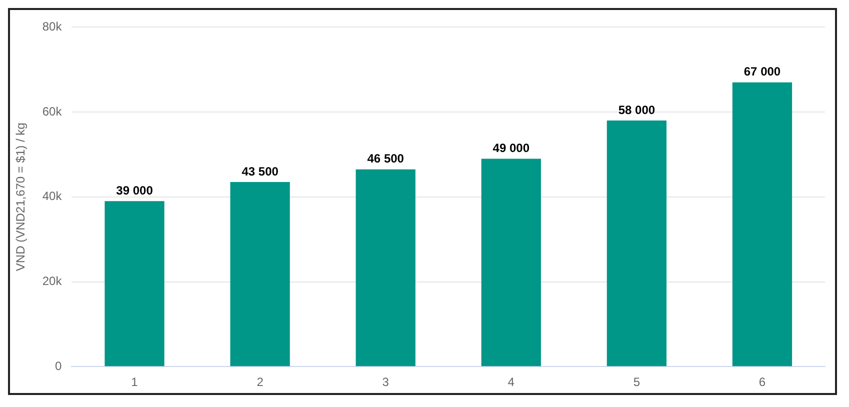  Describe the element at coordinates (762, 382) in the screenshot. I see `x-tick-label: 6` at that location.